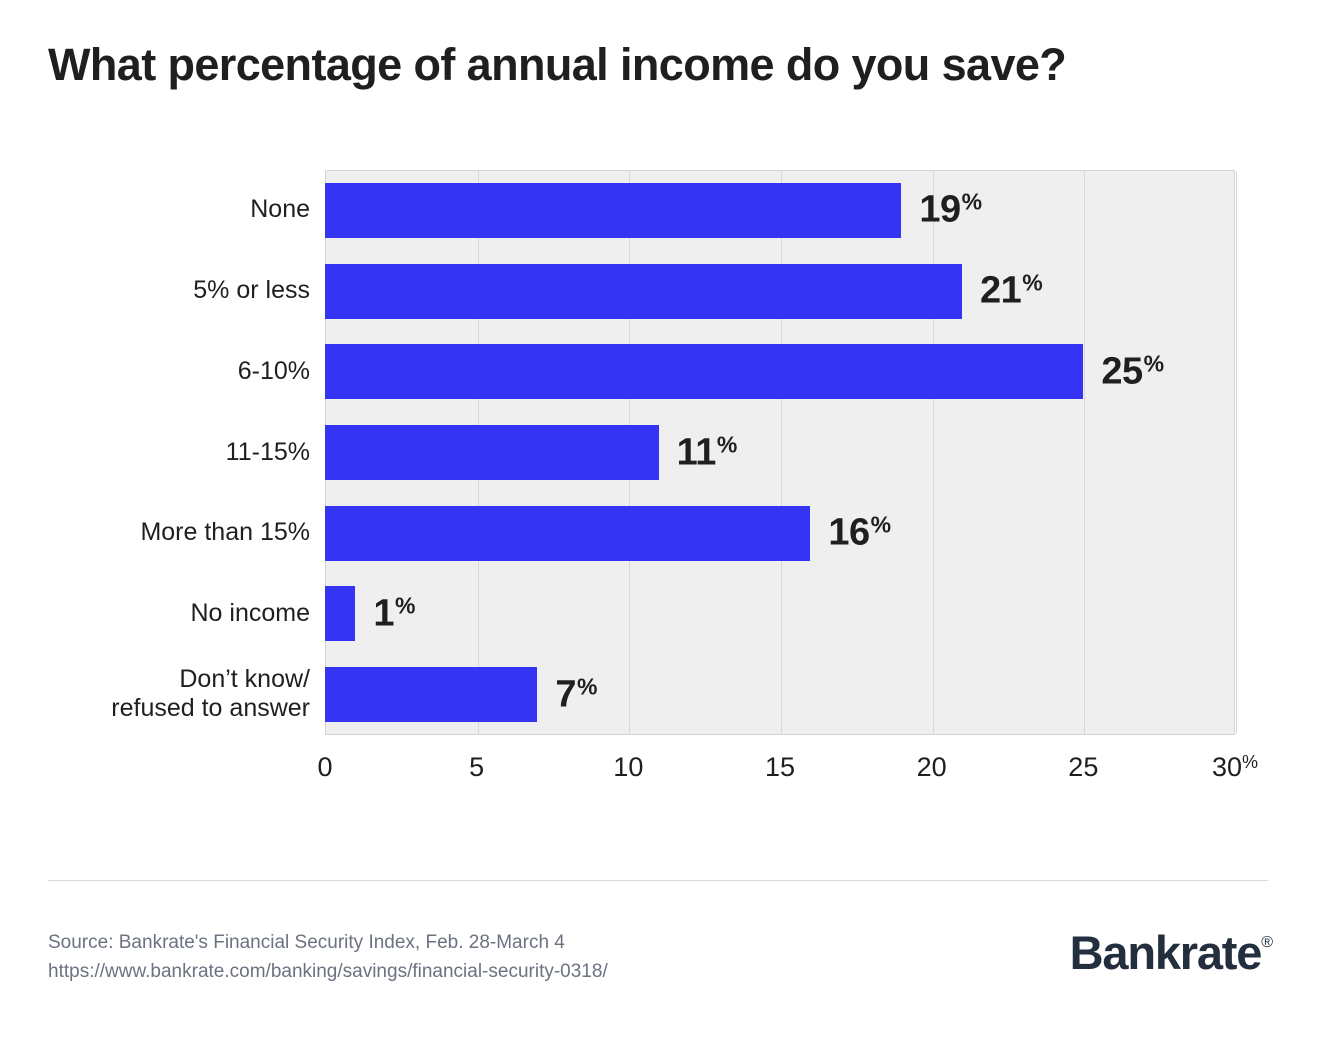 This screenshot has height=1045, width=1325. I want to click on category-label-line: 11-15%, so click(267, 451).